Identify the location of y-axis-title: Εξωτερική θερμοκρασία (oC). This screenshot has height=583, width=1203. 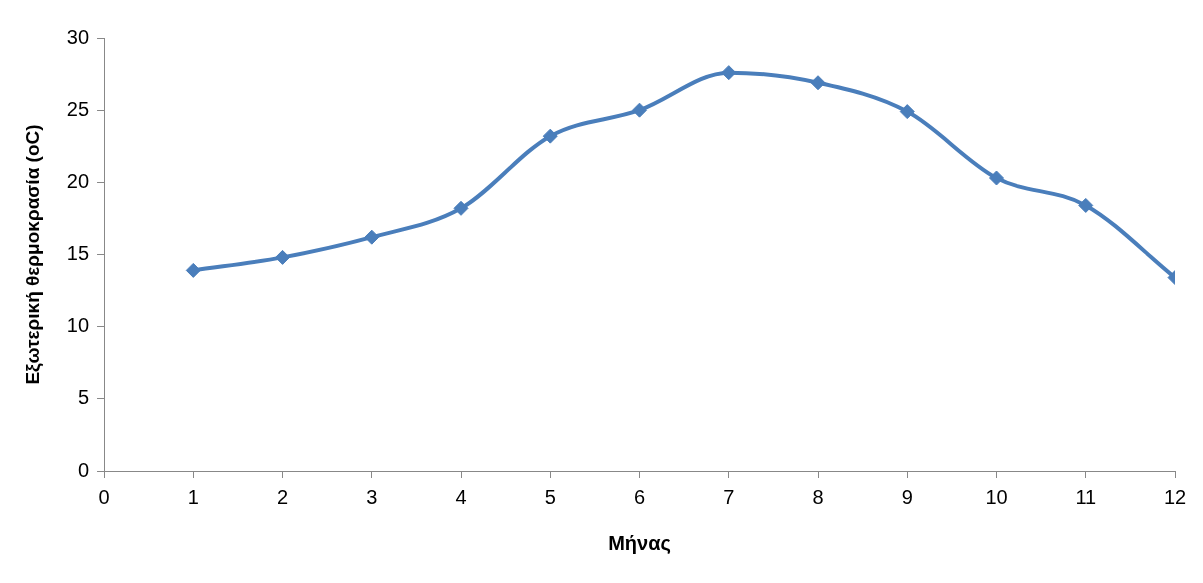
(32, 254).